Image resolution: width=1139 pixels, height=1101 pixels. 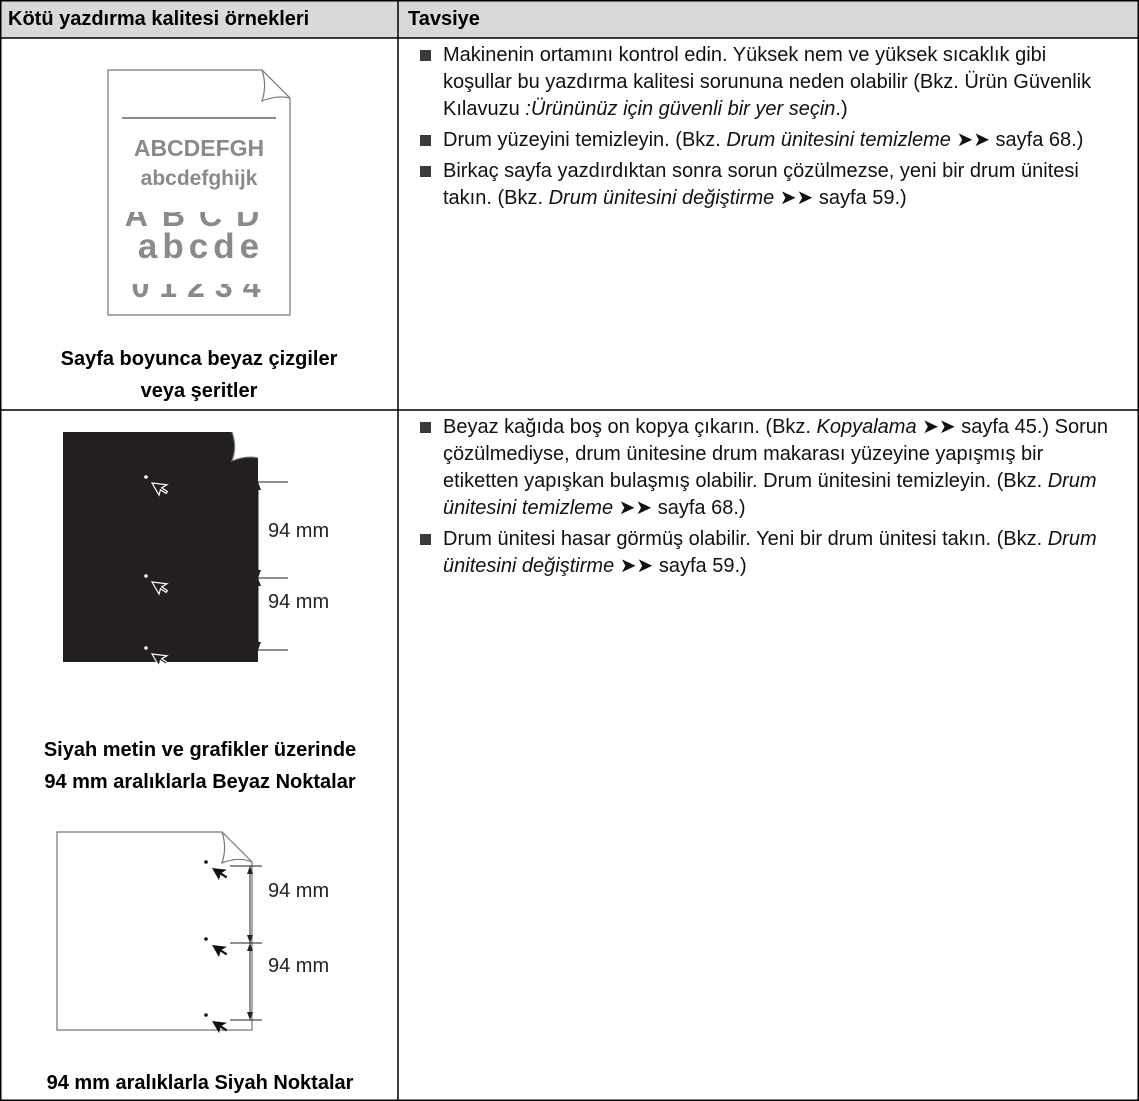 What do you see at coordinates (159, 19) in the screenshot?
I see `column-header: Kötü yazdırma kalitesi örnekleri` at bounding box center [159, 19].